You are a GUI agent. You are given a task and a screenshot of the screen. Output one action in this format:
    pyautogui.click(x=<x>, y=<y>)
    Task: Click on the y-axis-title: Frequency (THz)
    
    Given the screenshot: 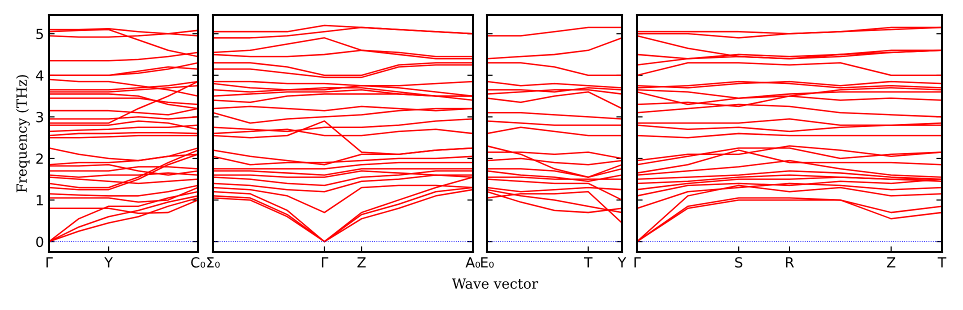 What is the action you would take?
    pyautogui.click(x=23, y=133)
    